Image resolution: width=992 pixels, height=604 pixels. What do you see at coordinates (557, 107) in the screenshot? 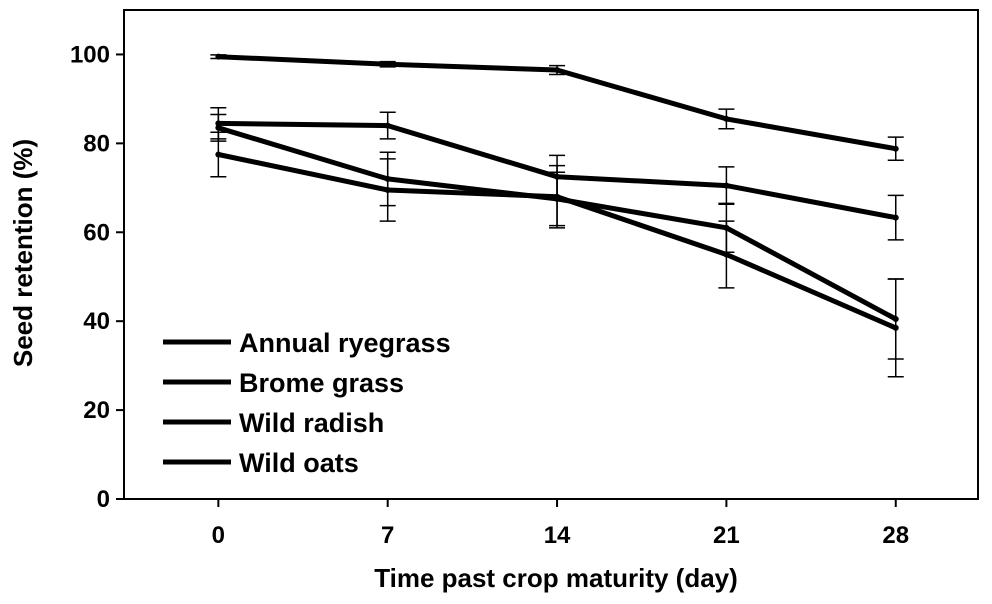
I see `series-group` at bounding box center [557, 107].